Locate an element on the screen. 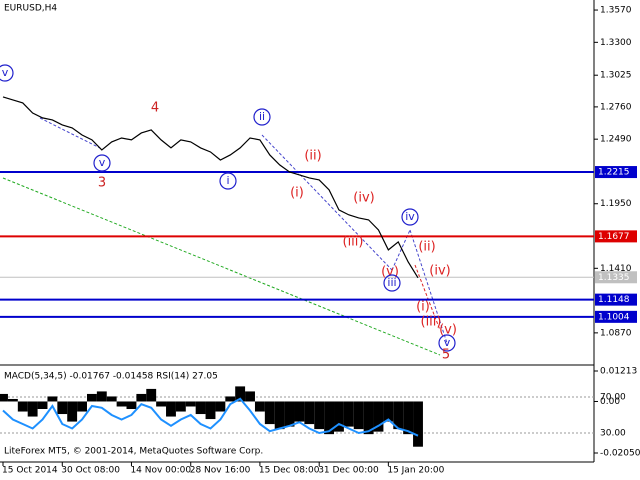 This screenshot has height=480, width=640. y2-tick-label: 30.00 is located at coordinates (613, 433).